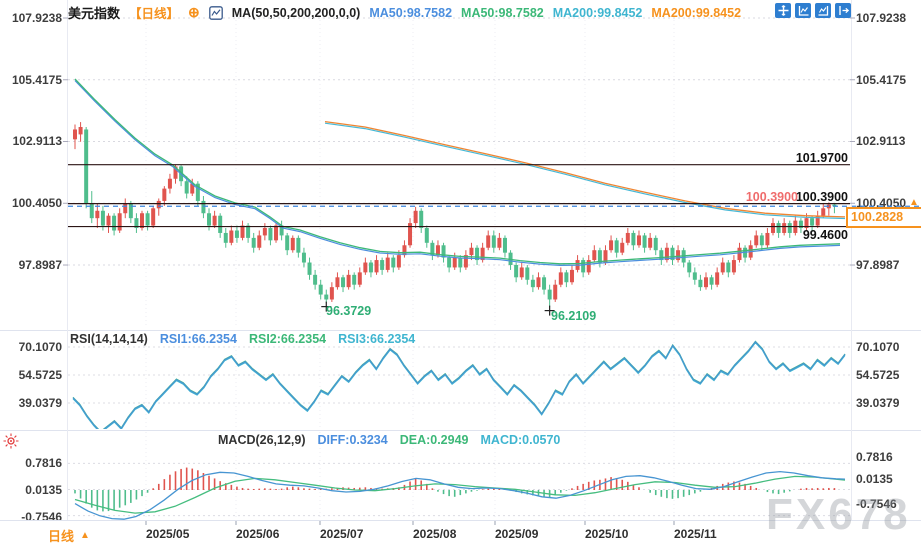  Describe the element at coordinates (883, 217) in the screenshot. I see `last-price-tag: 100.2828` at that location.